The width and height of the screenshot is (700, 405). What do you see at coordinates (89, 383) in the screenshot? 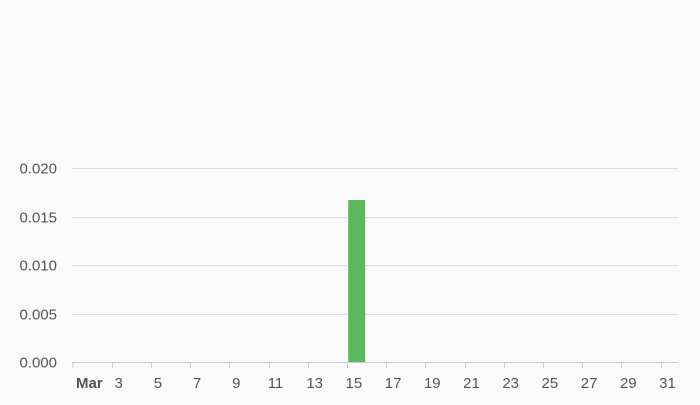
I see `x-month-label: Mar` at bounding box center [89, 383].